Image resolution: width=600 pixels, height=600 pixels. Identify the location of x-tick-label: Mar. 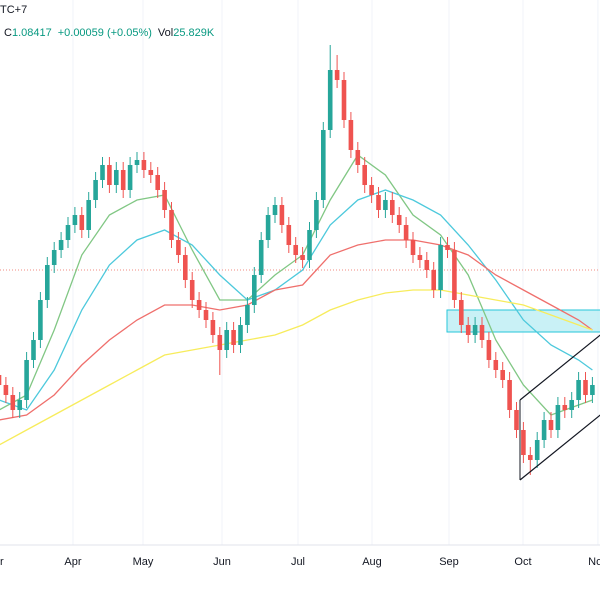
(2, 562).